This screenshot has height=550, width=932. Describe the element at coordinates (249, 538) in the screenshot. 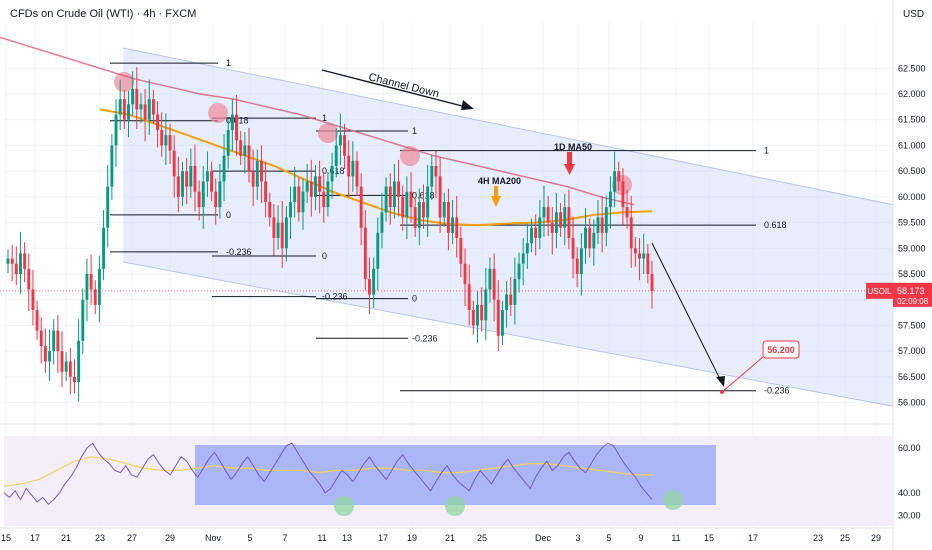

I see `time-tick: 5` at that location.